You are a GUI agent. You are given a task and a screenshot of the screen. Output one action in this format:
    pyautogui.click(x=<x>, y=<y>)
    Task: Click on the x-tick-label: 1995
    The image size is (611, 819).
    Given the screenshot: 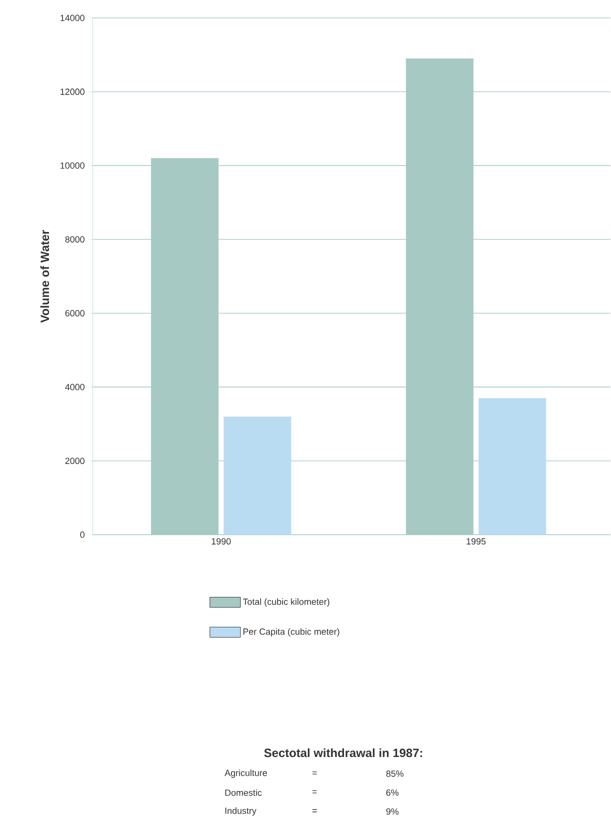 What is the action you would take?
    pyautogui.click(x=476, y=541)
    